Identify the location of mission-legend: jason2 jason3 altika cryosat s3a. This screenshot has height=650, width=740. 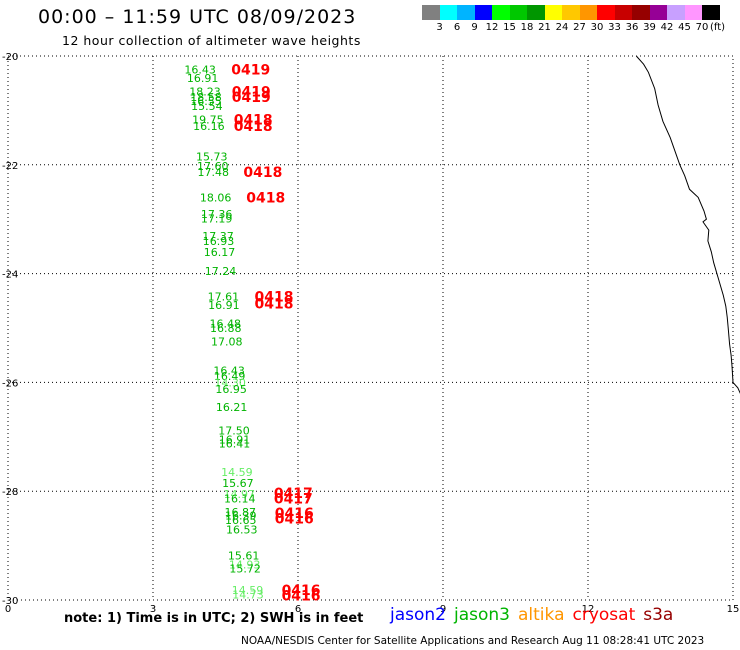
(535, 615).